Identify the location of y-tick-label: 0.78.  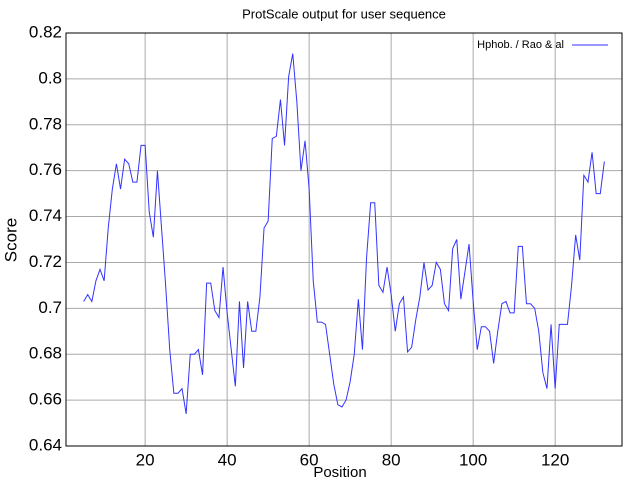
(45, 123).